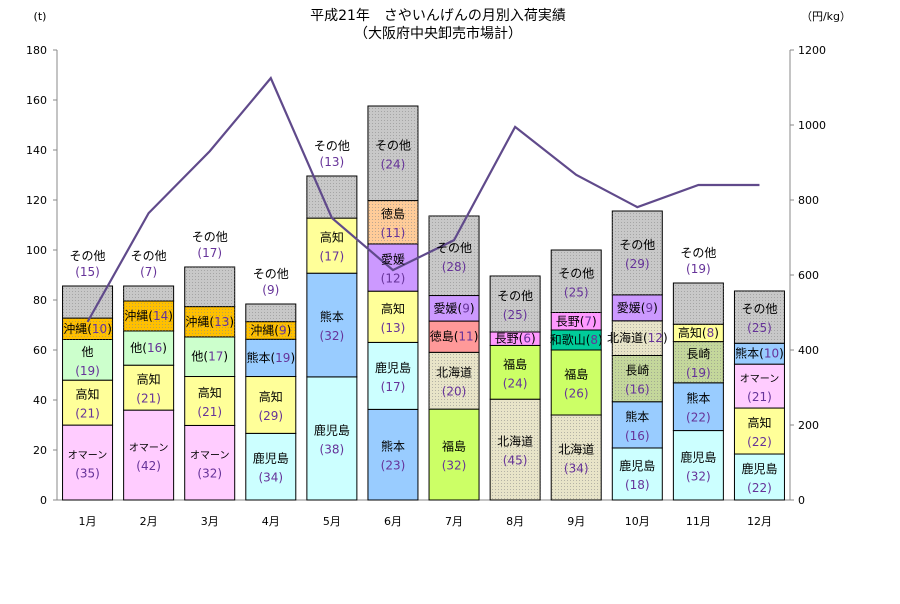  Describe the element at coordinates (808, 350) in the screenshot. I see `y2-tick-label: 400` at that location.